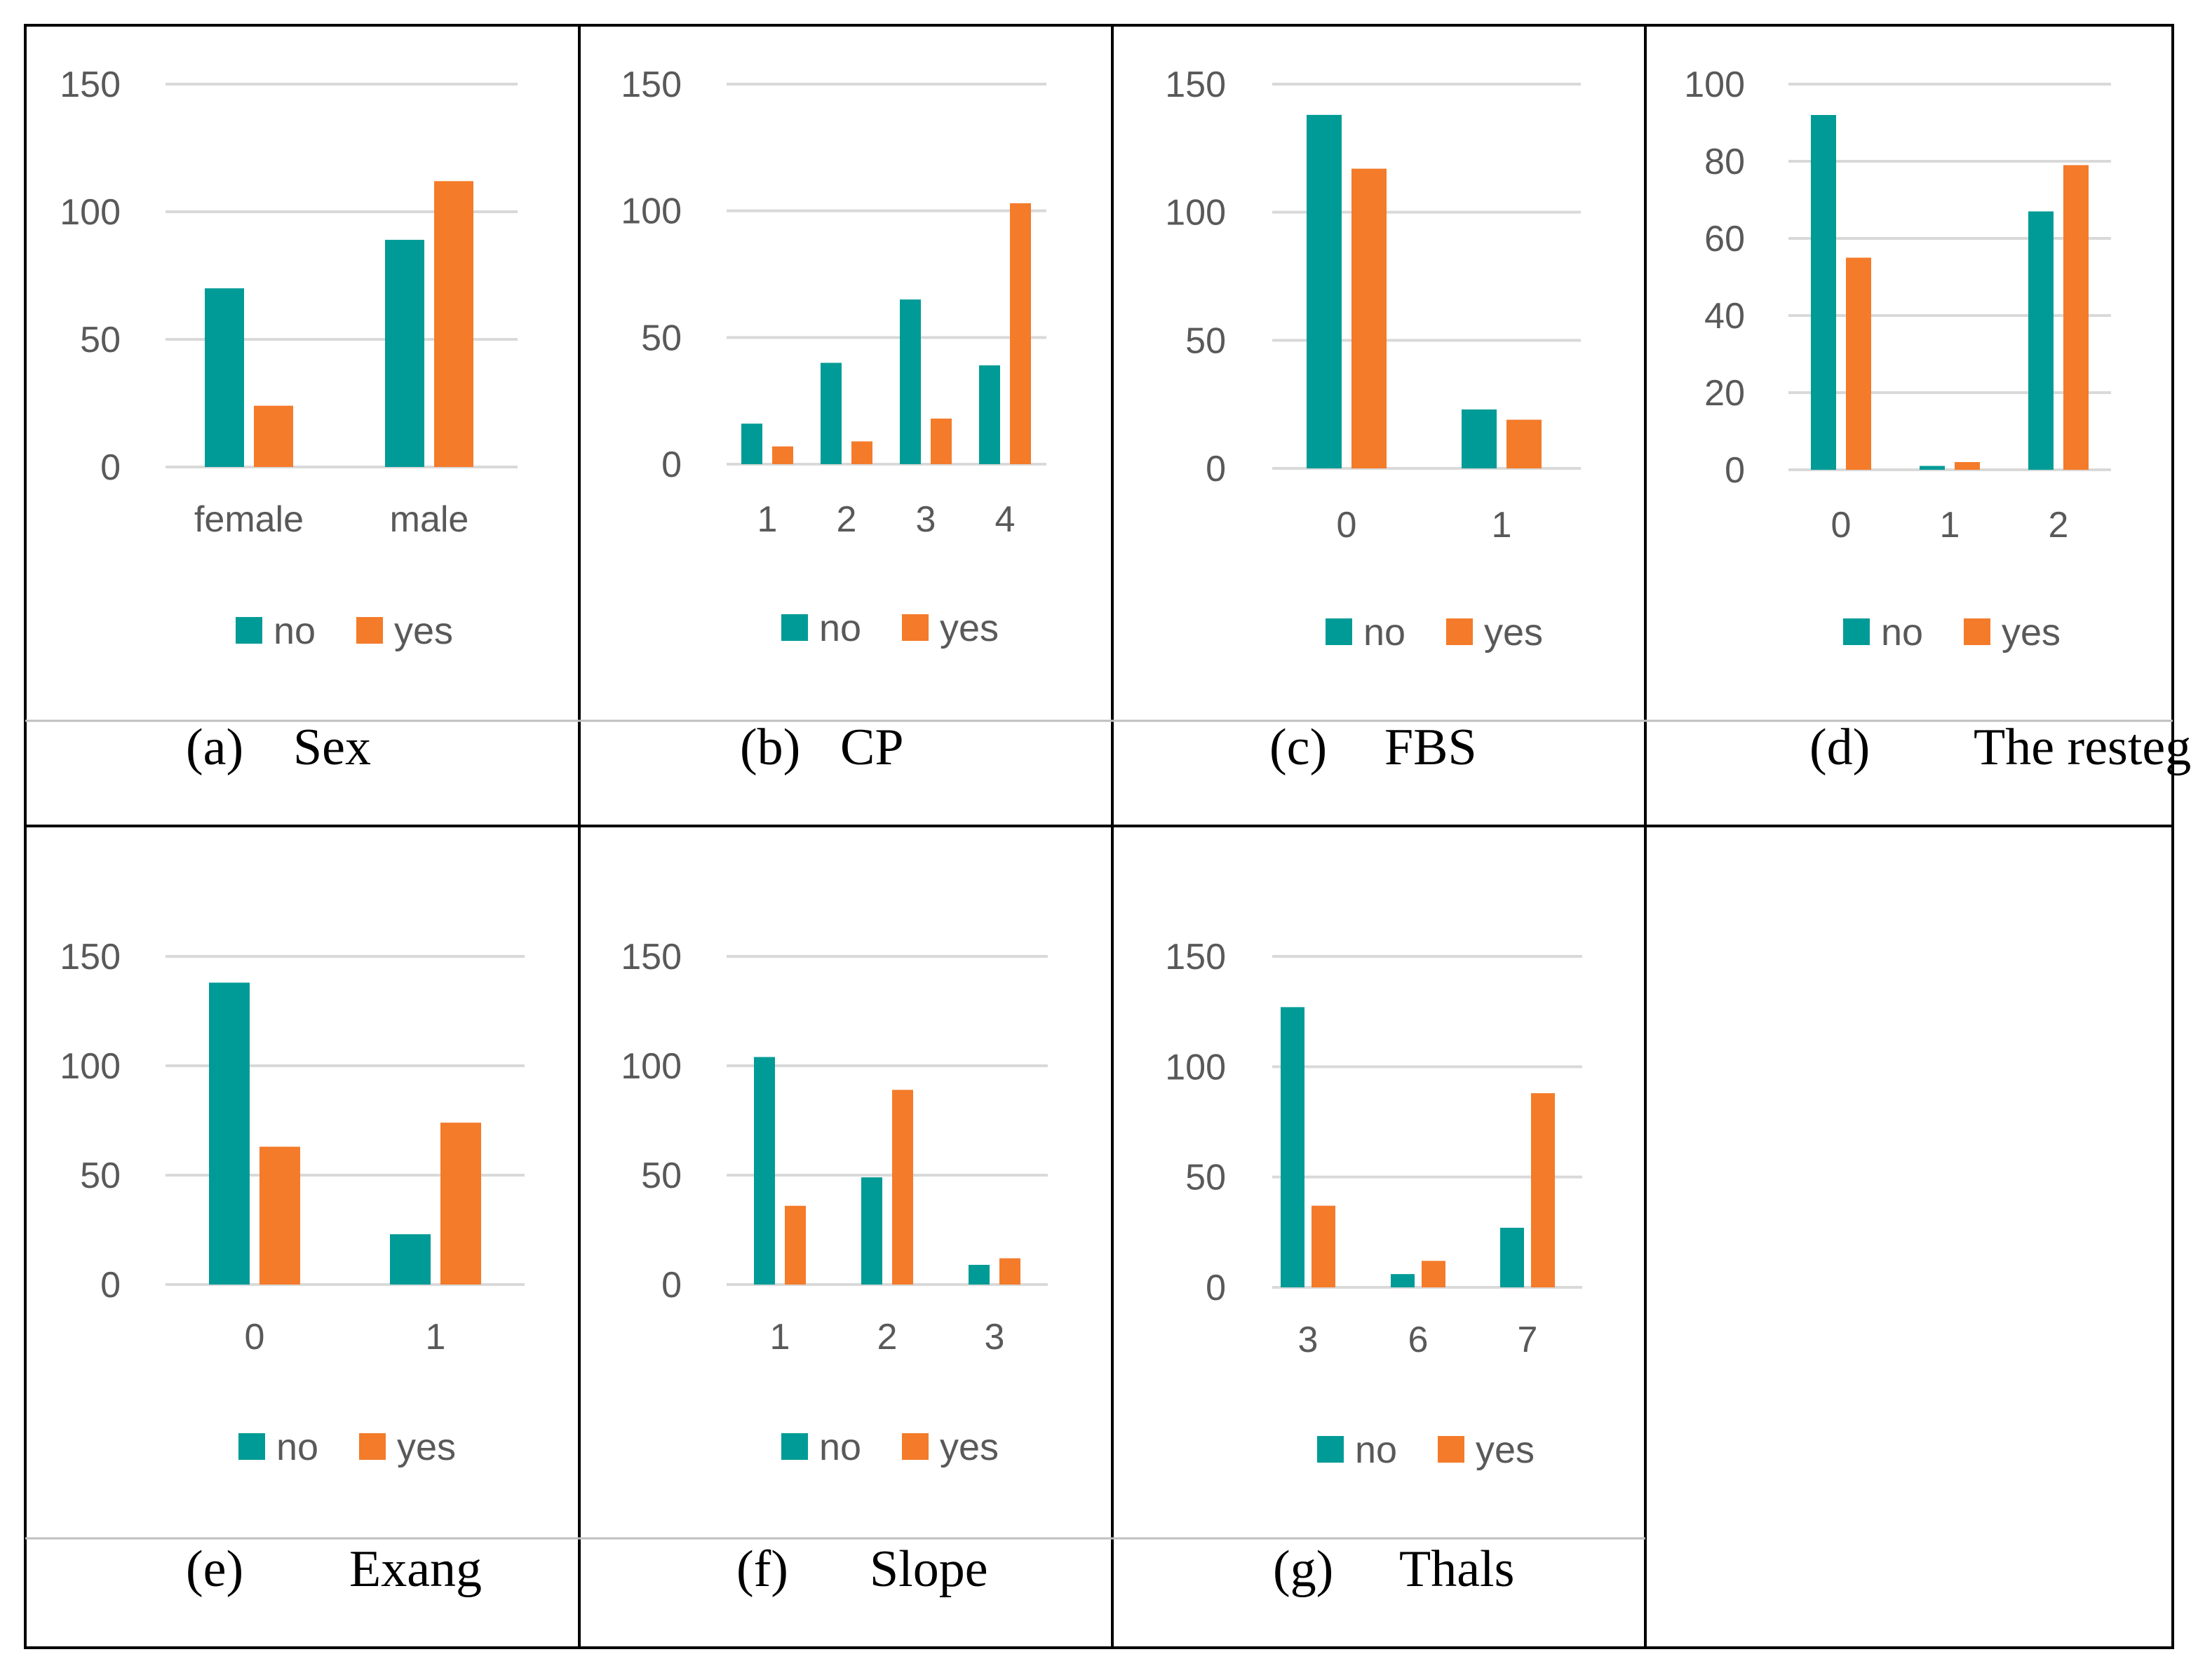 The image size is (2198, 1680). What do you see at coordinates (846, 1267) in the screenshot?
I see `chart-panel-f: 0 50 100 150 1 2 3 no yes (f) Slope` at bounding box center [846, 1267].